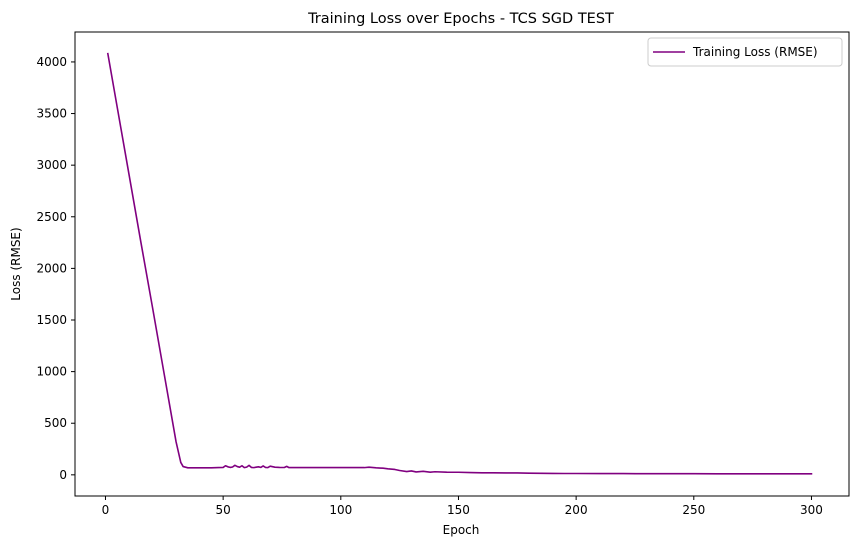 The image size is (859, 547). I want to click on y-tick-label: 3000, so click(51, 165).